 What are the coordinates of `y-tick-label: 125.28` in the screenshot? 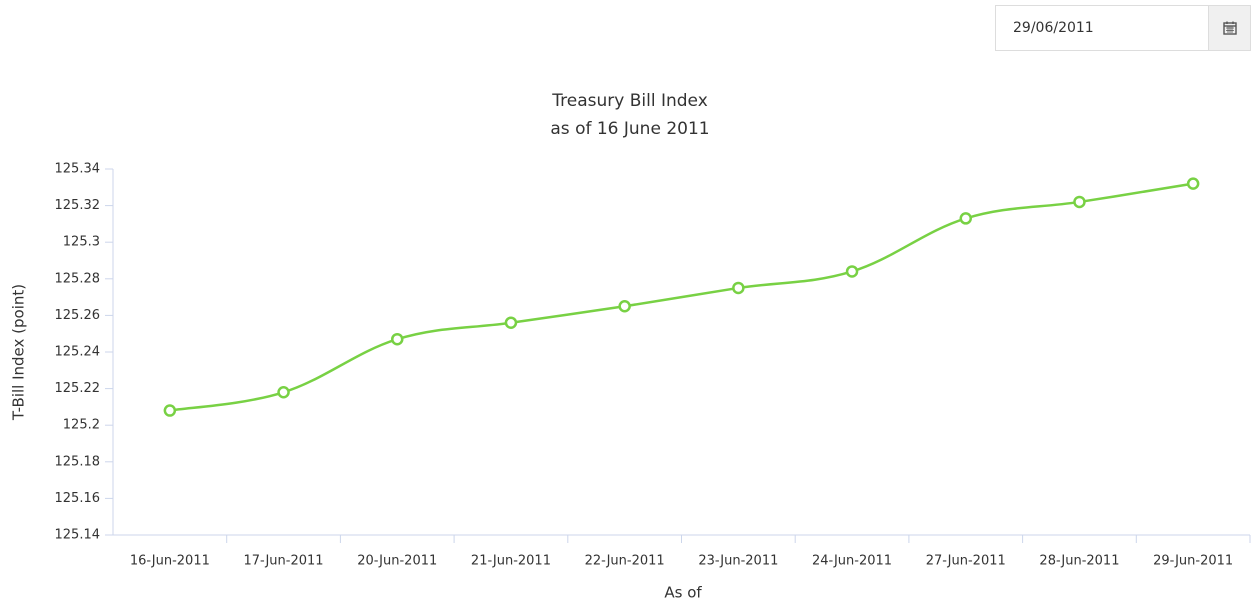 It's located at (78, 278).